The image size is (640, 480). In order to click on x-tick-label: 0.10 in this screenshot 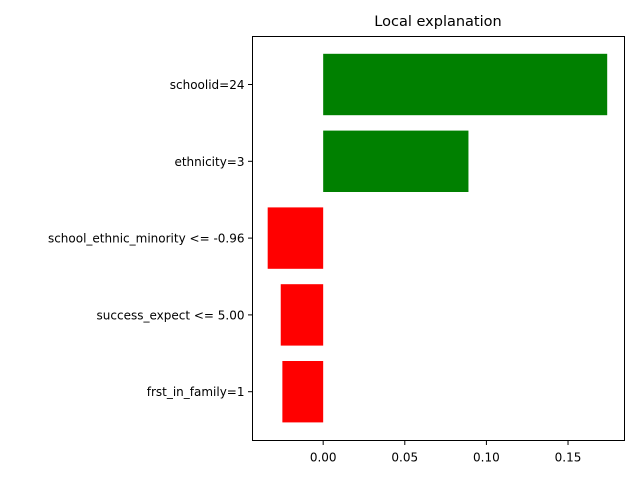, I will do `click(486, 458)`.